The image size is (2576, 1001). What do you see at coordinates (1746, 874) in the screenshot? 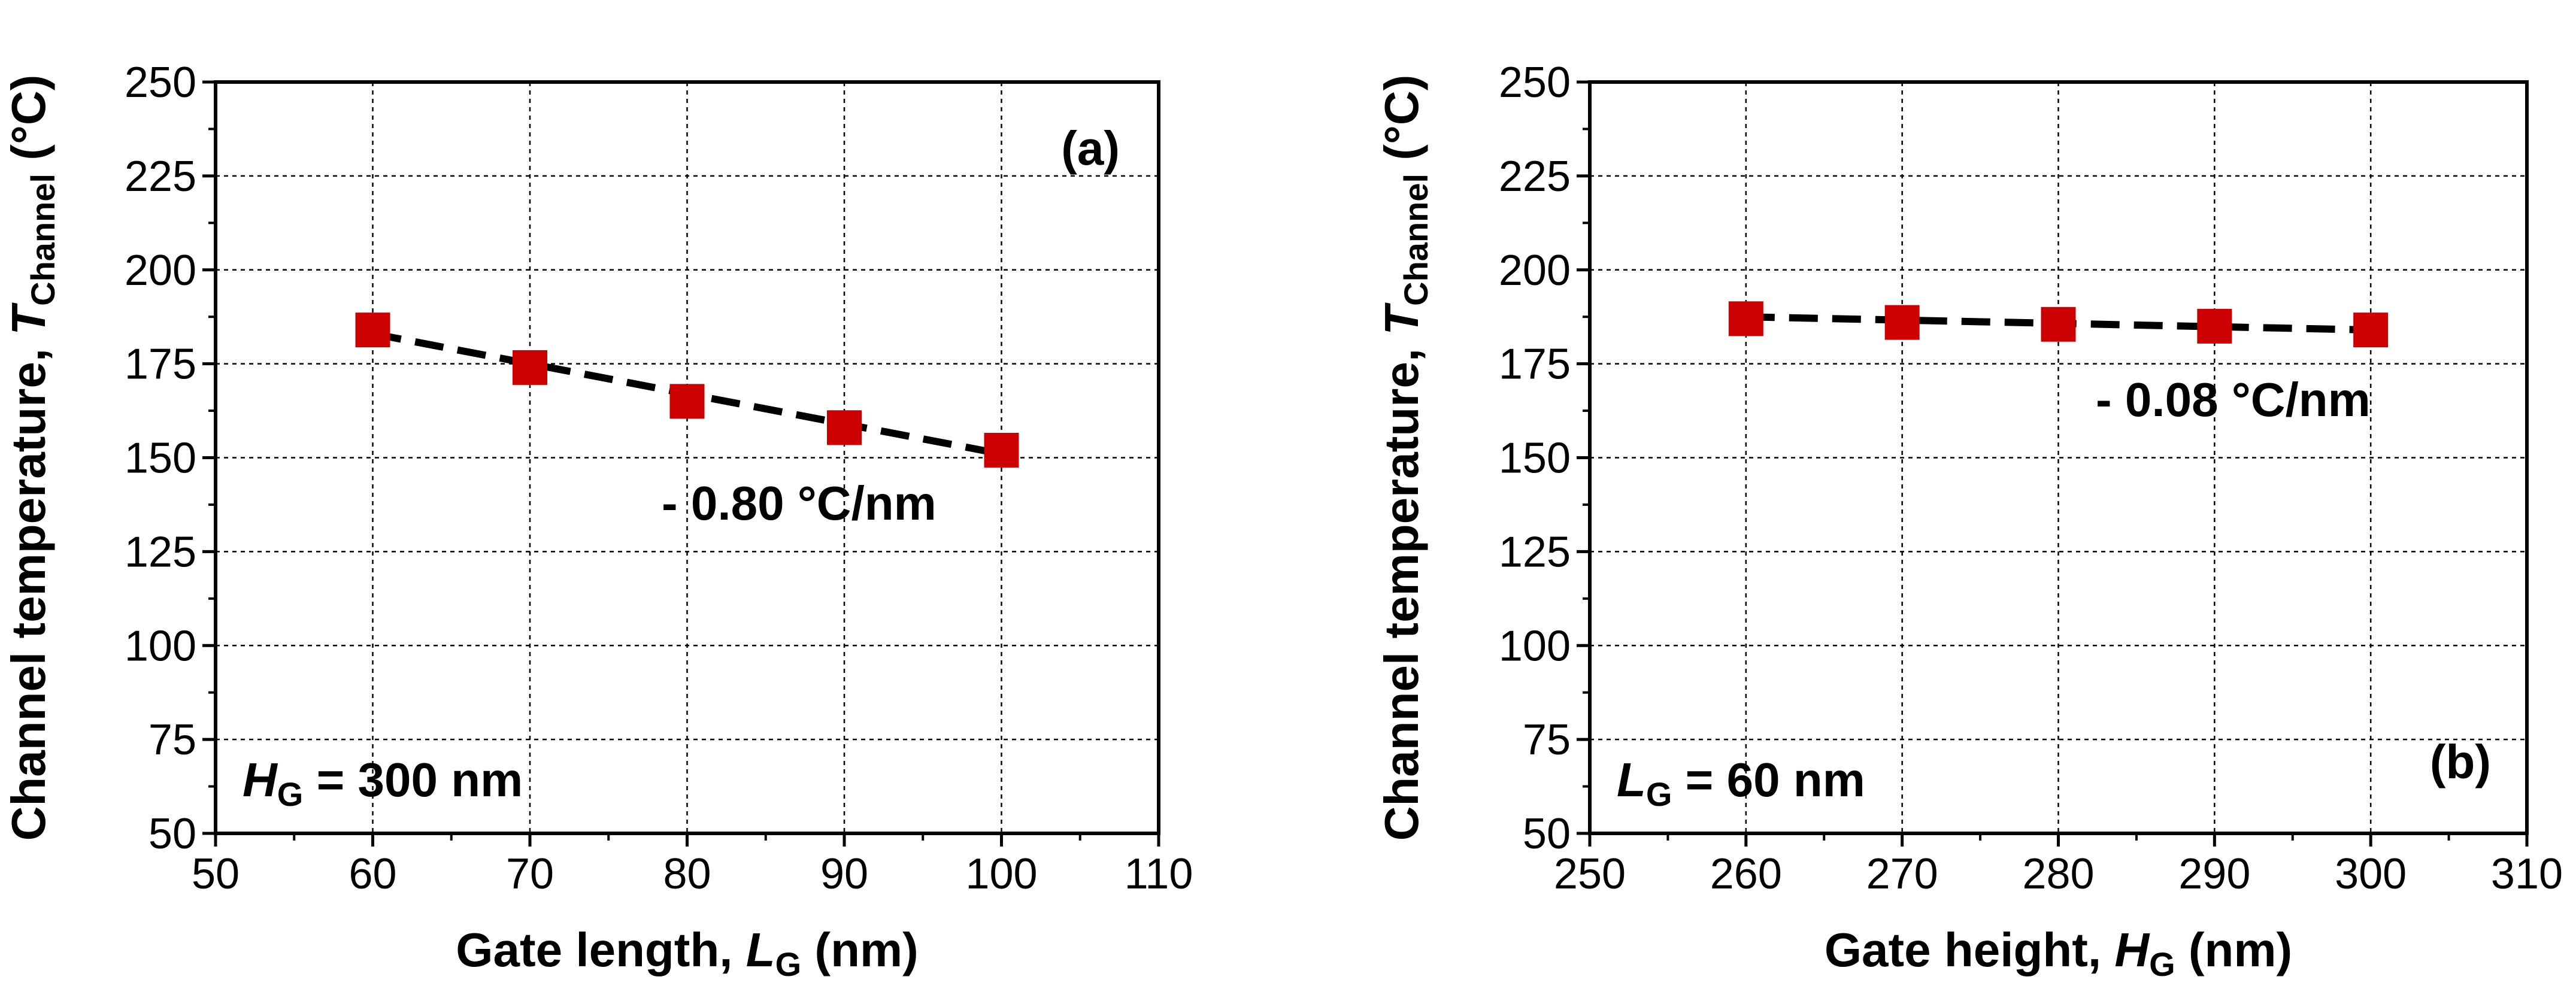
I see `x-tick-label: 260` at bounding box center [1746, 874].